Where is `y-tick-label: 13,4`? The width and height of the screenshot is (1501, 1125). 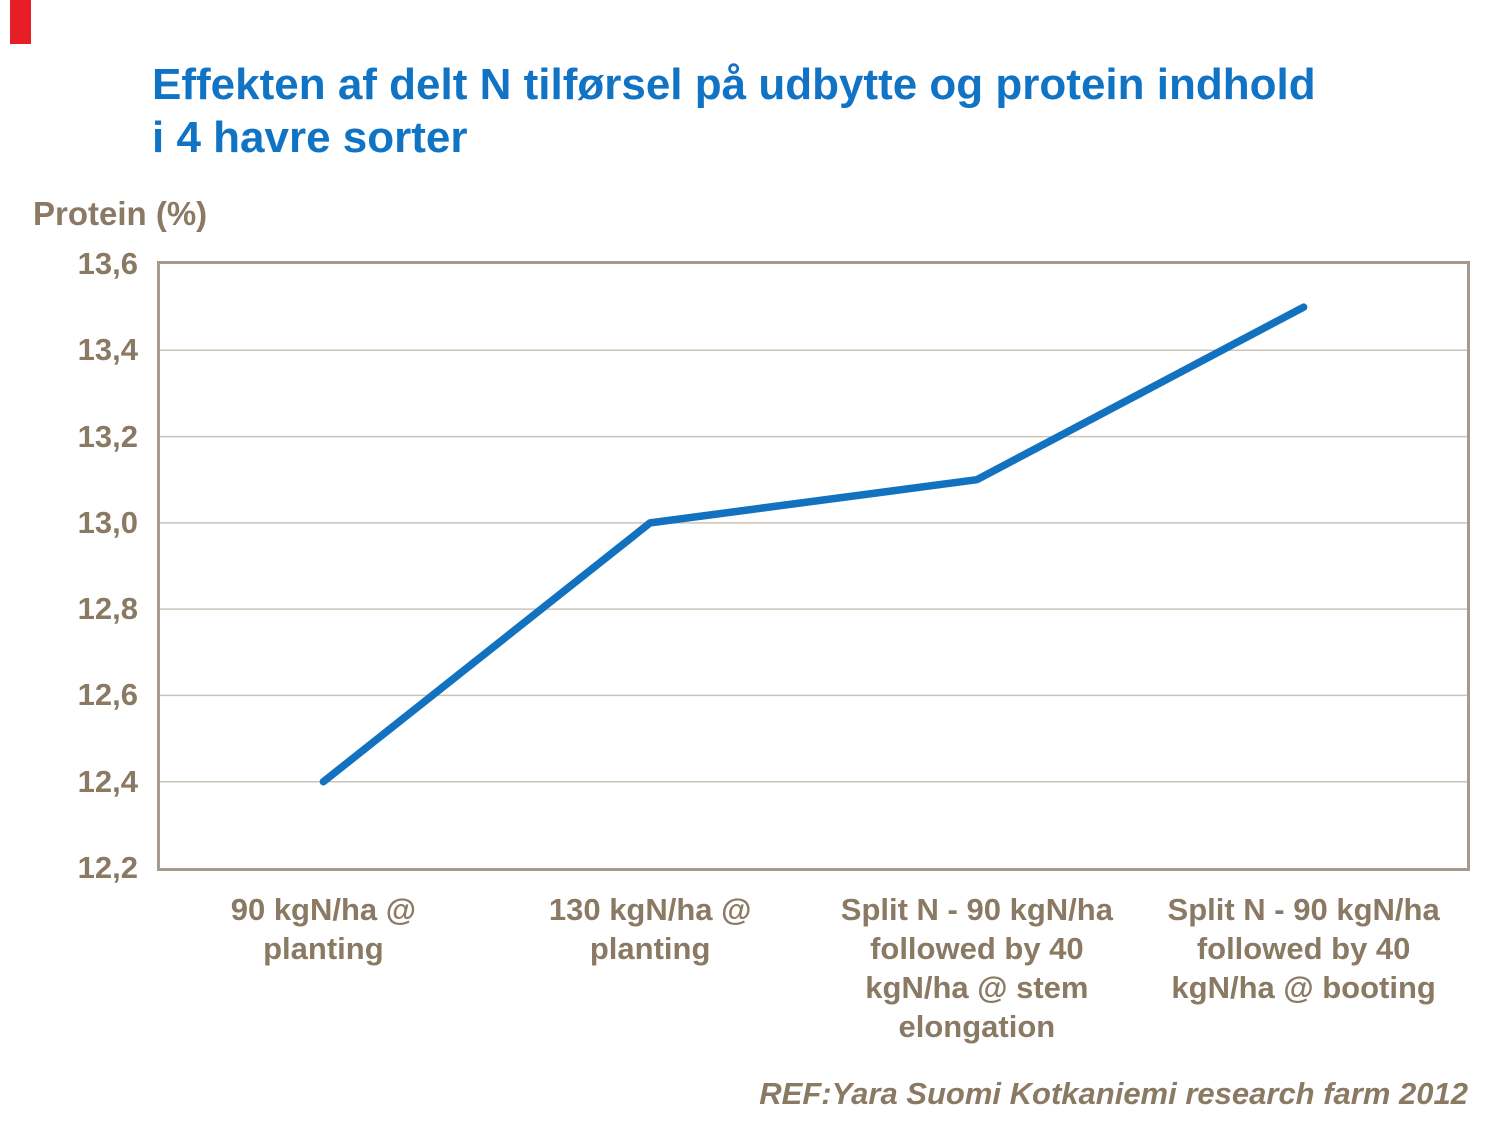
y-tick-label: 13,4 is located at coordinates (107, 350).